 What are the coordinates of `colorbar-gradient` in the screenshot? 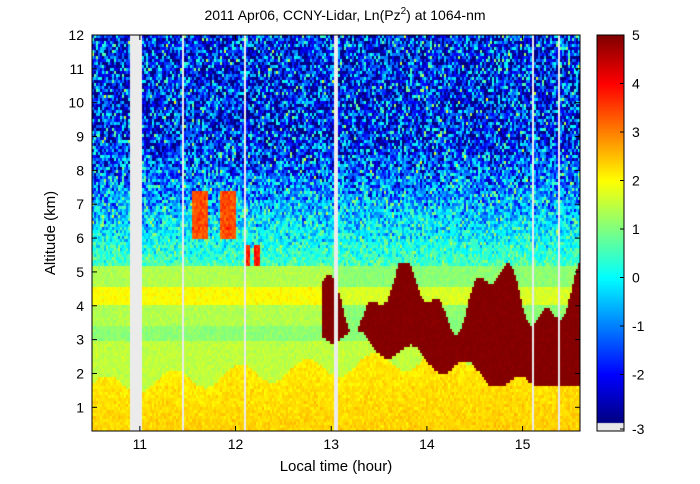 It's located at (610, 233).